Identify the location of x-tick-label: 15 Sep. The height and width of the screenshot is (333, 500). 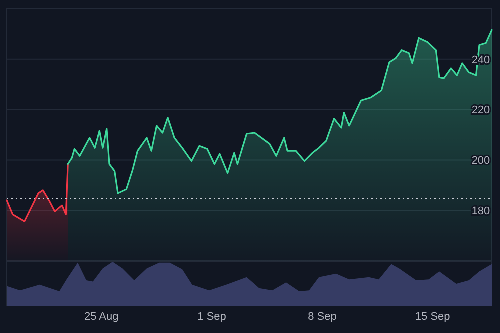
(432, 317).